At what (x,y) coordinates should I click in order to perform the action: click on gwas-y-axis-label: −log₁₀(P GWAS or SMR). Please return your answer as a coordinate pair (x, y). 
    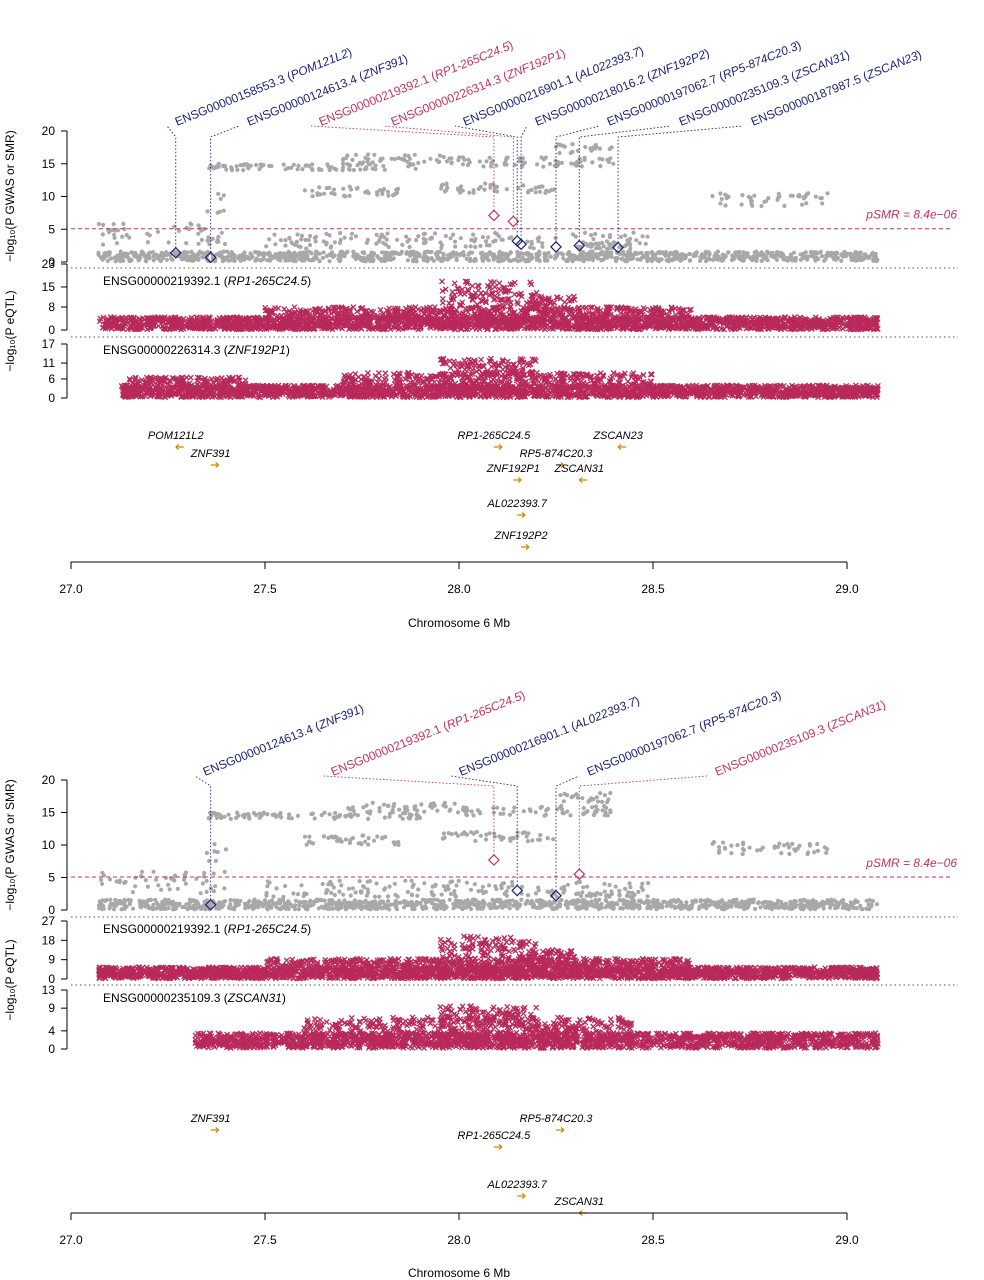
    Looking at the image, I should click on (10, 195).